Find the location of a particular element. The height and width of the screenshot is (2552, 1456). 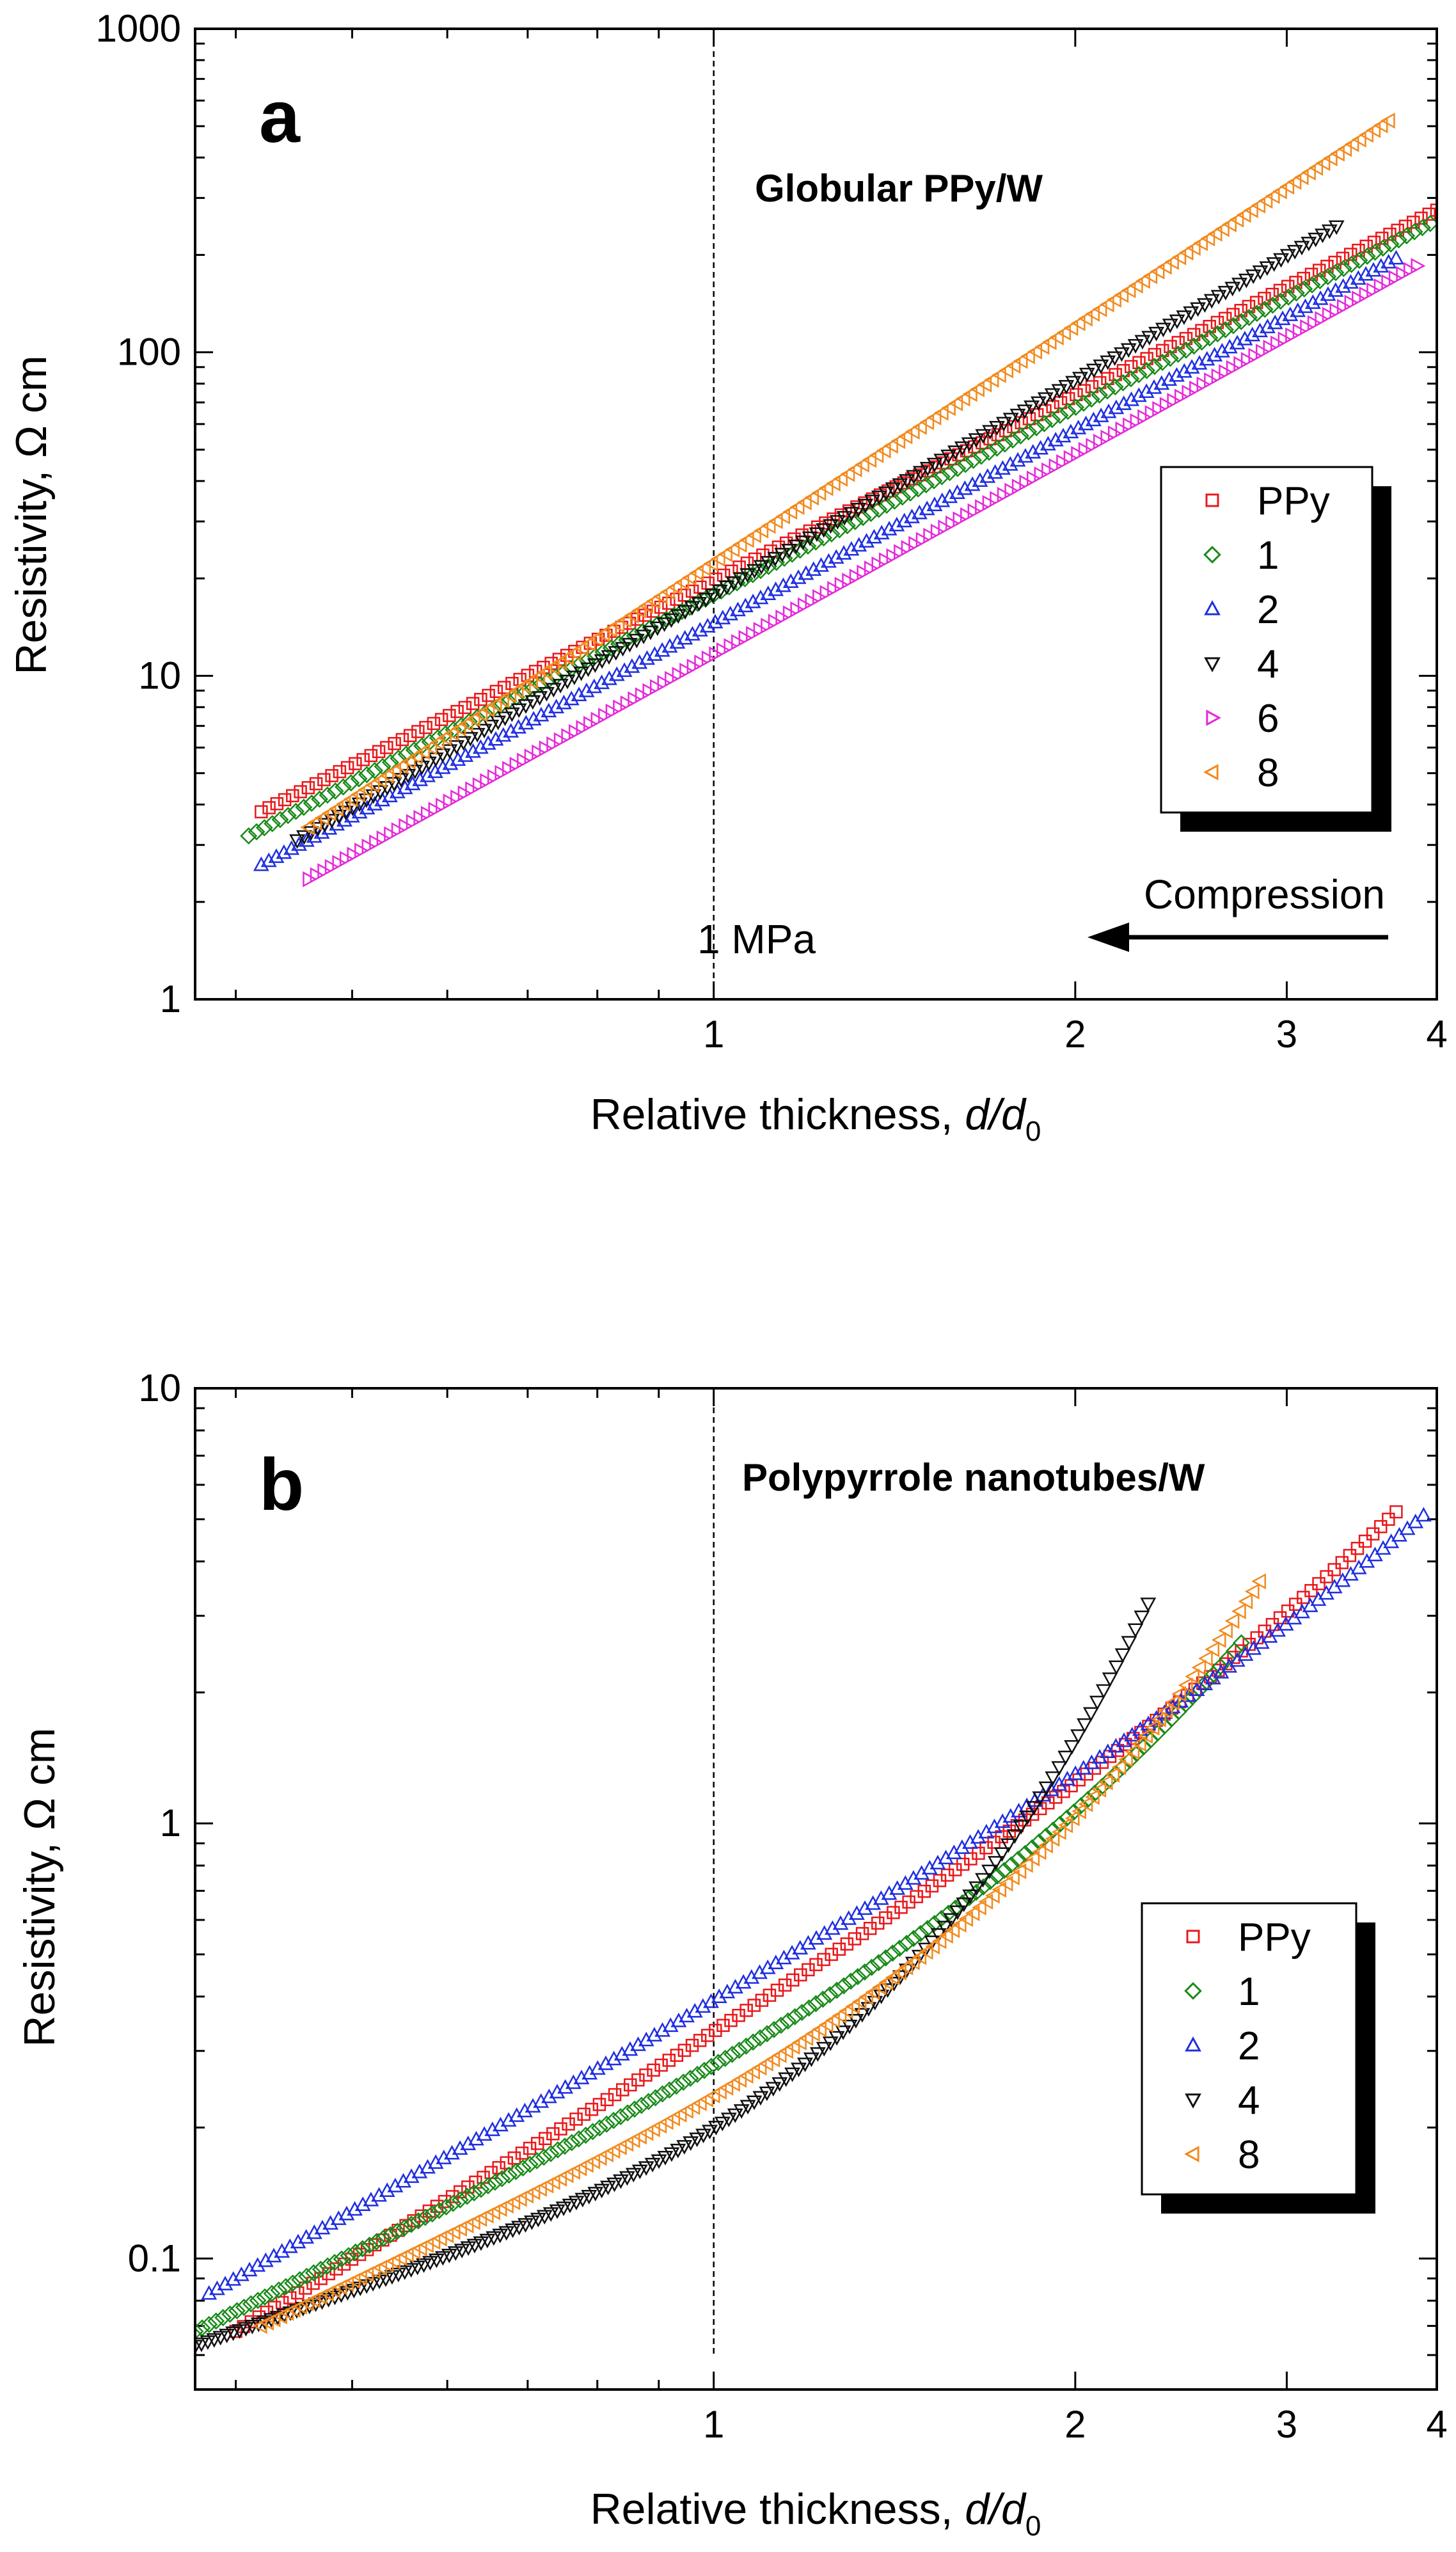

legend-marker is located at coordinates (1212, 664).